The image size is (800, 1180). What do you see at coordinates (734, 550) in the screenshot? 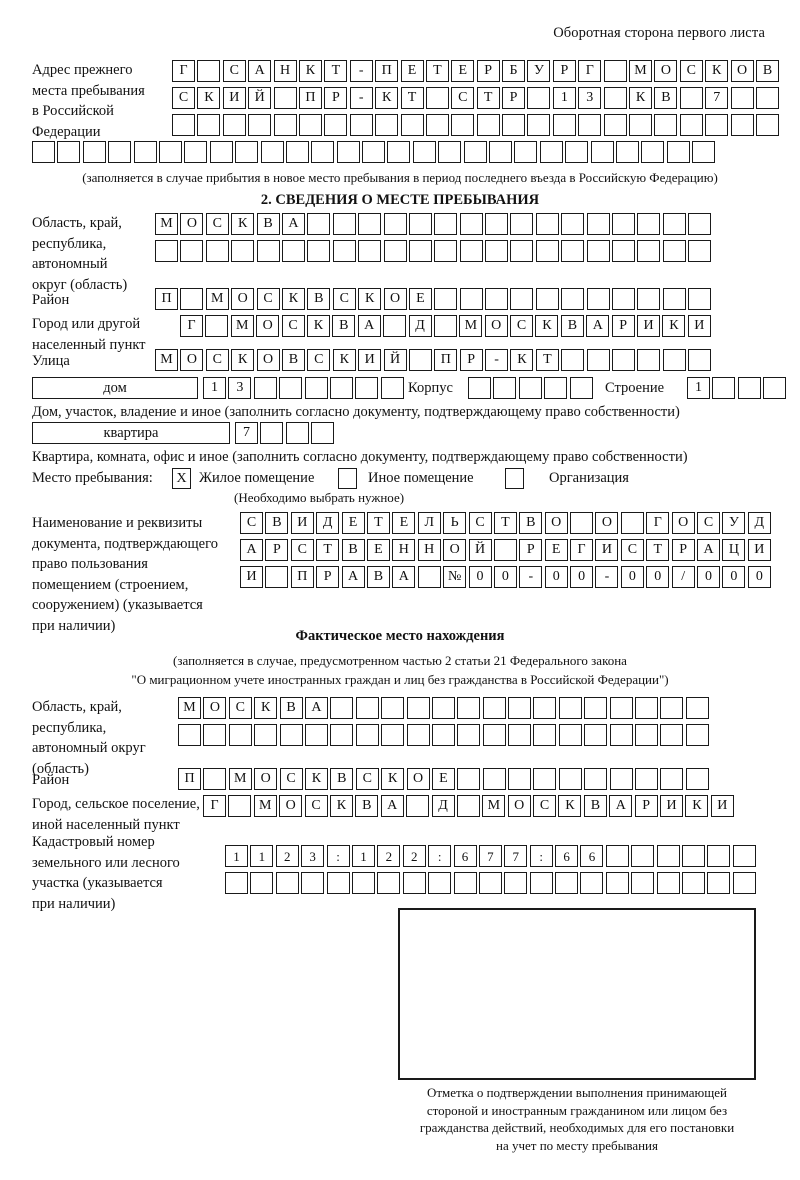
I see `char-cell: Ц` at bounding box center [734, 550].